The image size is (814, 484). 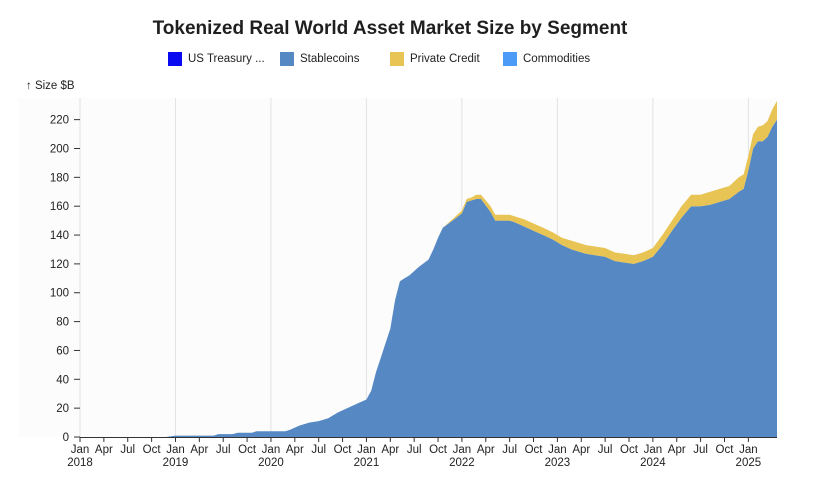 What do you see at coordinates (438, 450) in the screenshot?
I see `x-tick-label-15: Oct` at bounding box center [438, 450].